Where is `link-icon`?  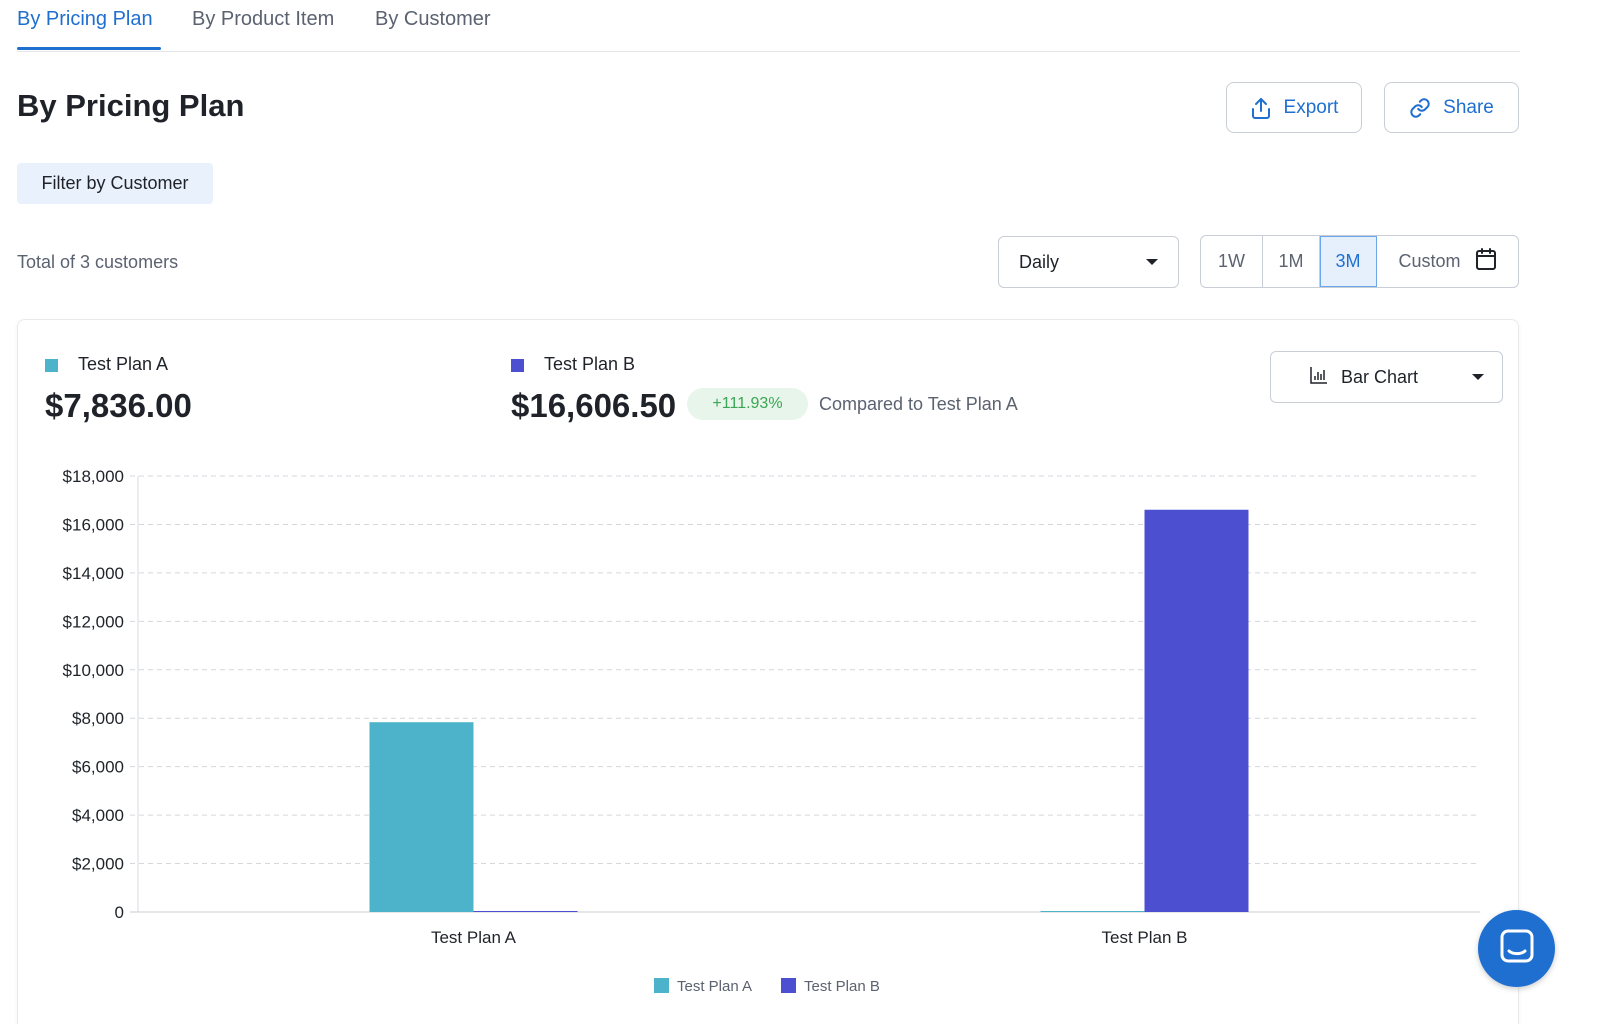 link-icon is located at coordinates (1420, 108).